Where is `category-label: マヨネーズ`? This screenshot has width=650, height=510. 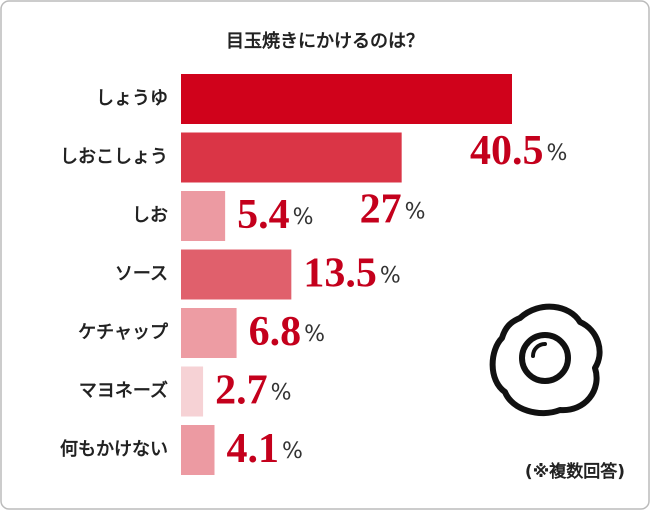 category-label: マヨネーズ is located at coordinates (123, 391).